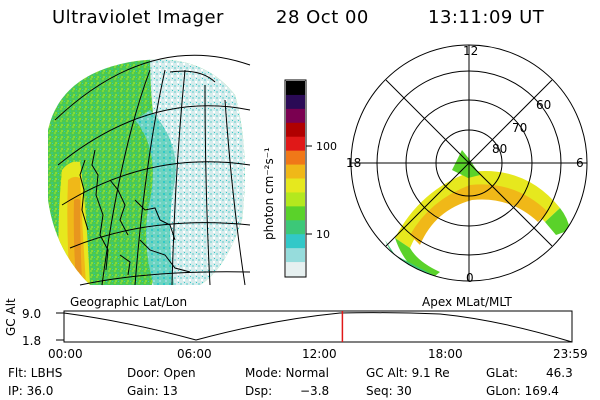 Image resolution: width=600 pixels, height=400 pixels. Describe the element at coordinates (544, 105) in the screenshot. I see `lat-label-60: 60` at that location.